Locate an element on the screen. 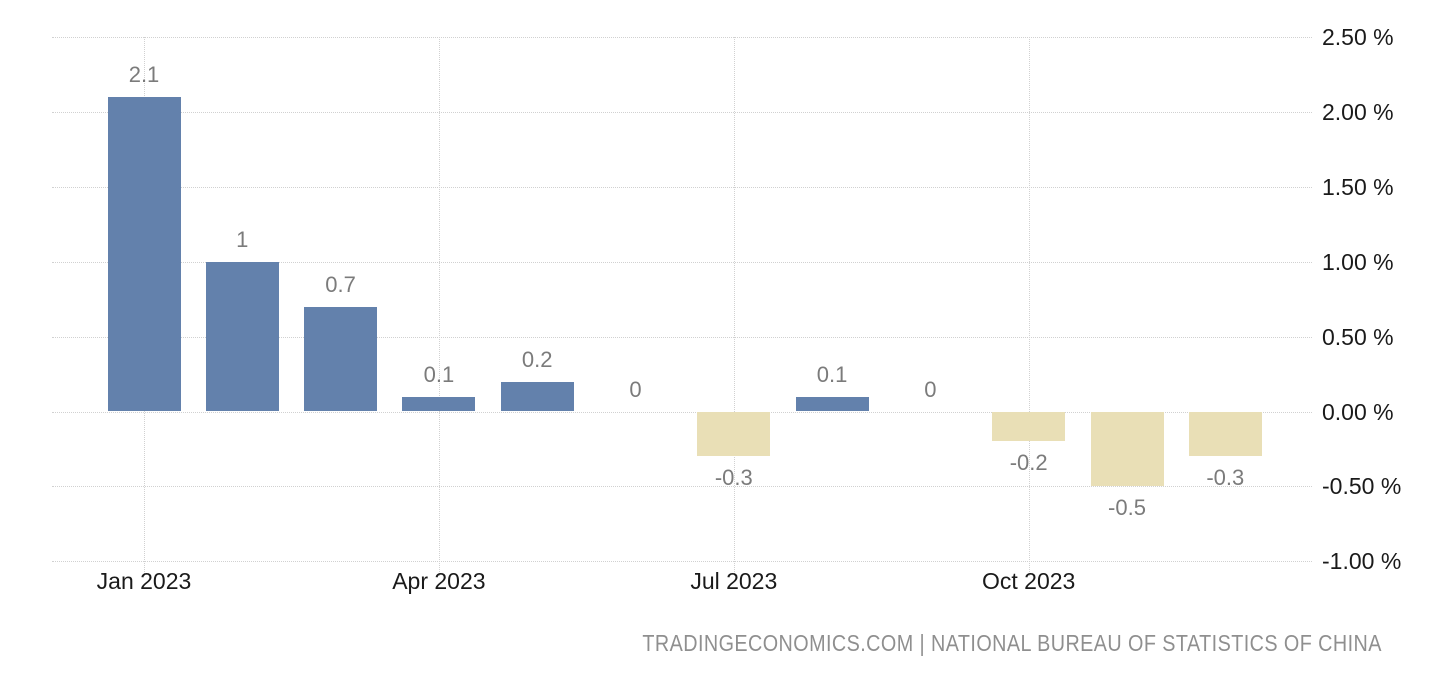 This screenshot has width=1436, height=676. bar-value-label-nov-2023: -0.5 is located at coordinates (1127, 508).